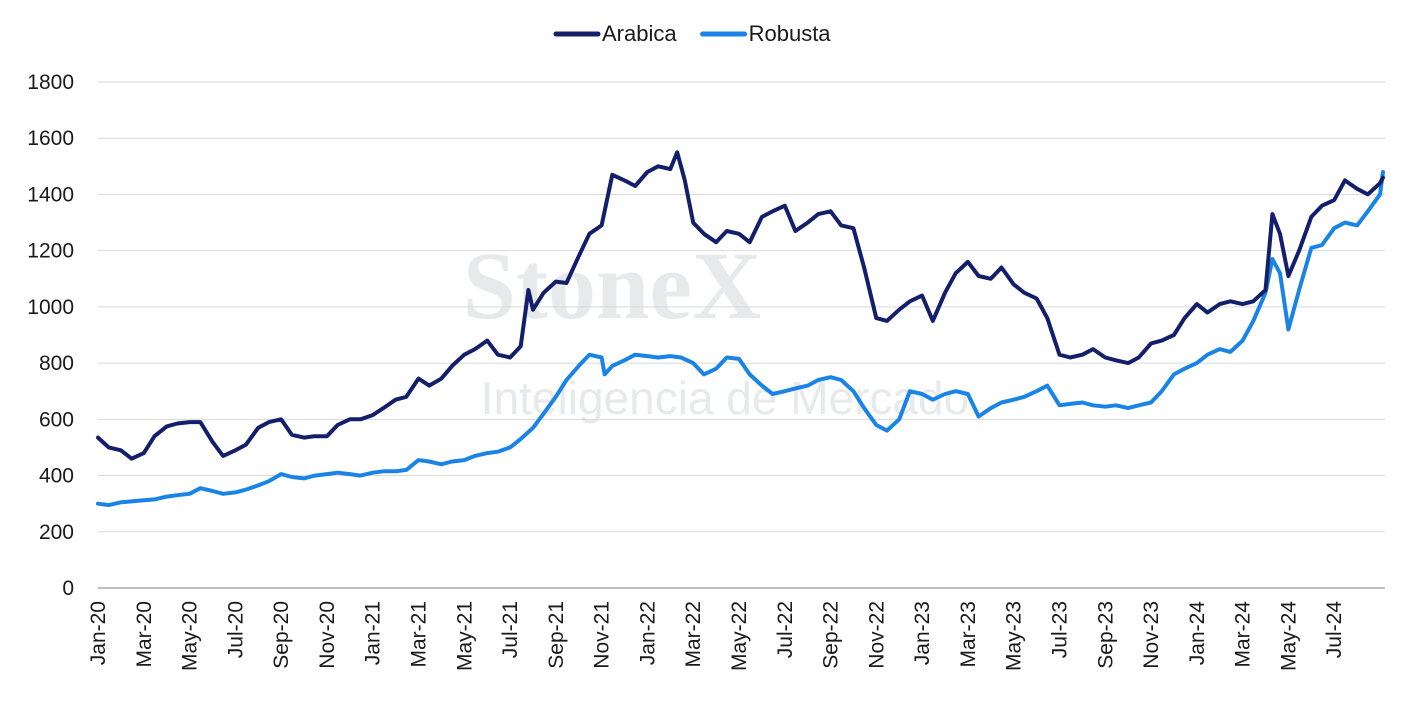  I want to click on y-axis-ticks: 0 200 400 600 800 1000 1200 1400 1600 1800, so click(50, 335).